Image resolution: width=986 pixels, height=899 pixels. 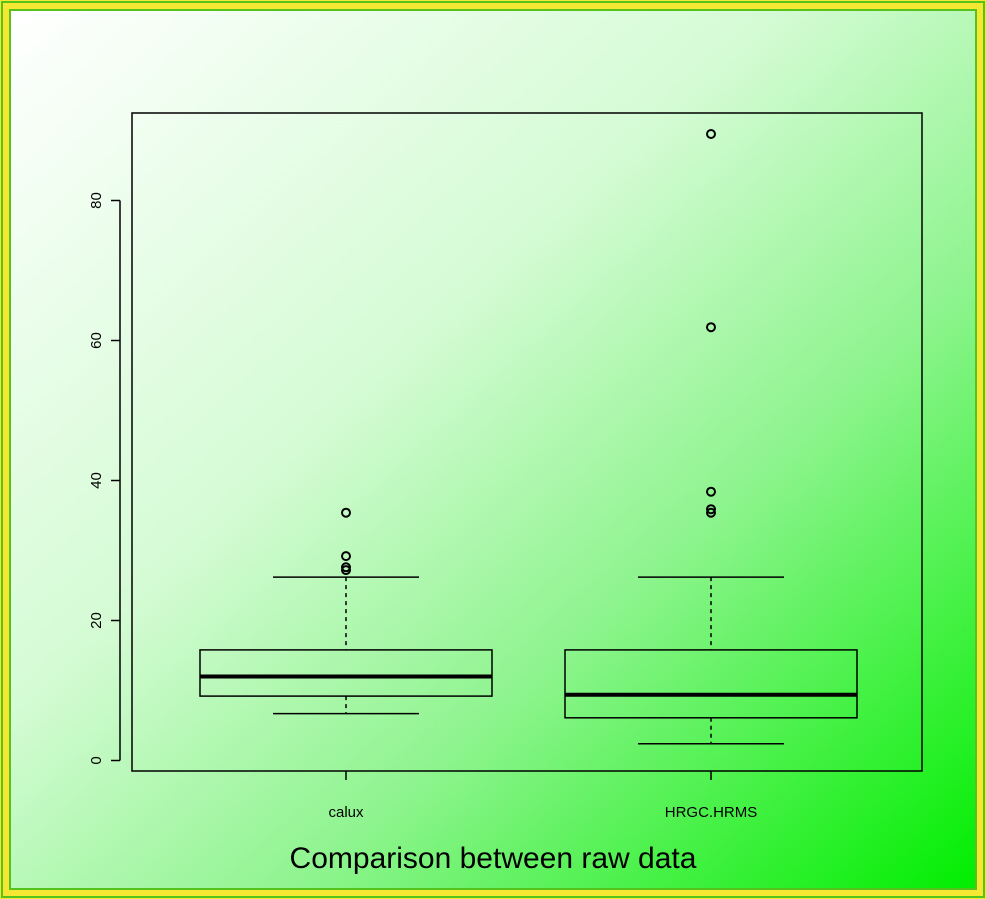 What do you see at coordinates (542, 796) in the screenshot?
I see `x-axis: calux HRGC.HRMS` at bounding box center [542, 796].